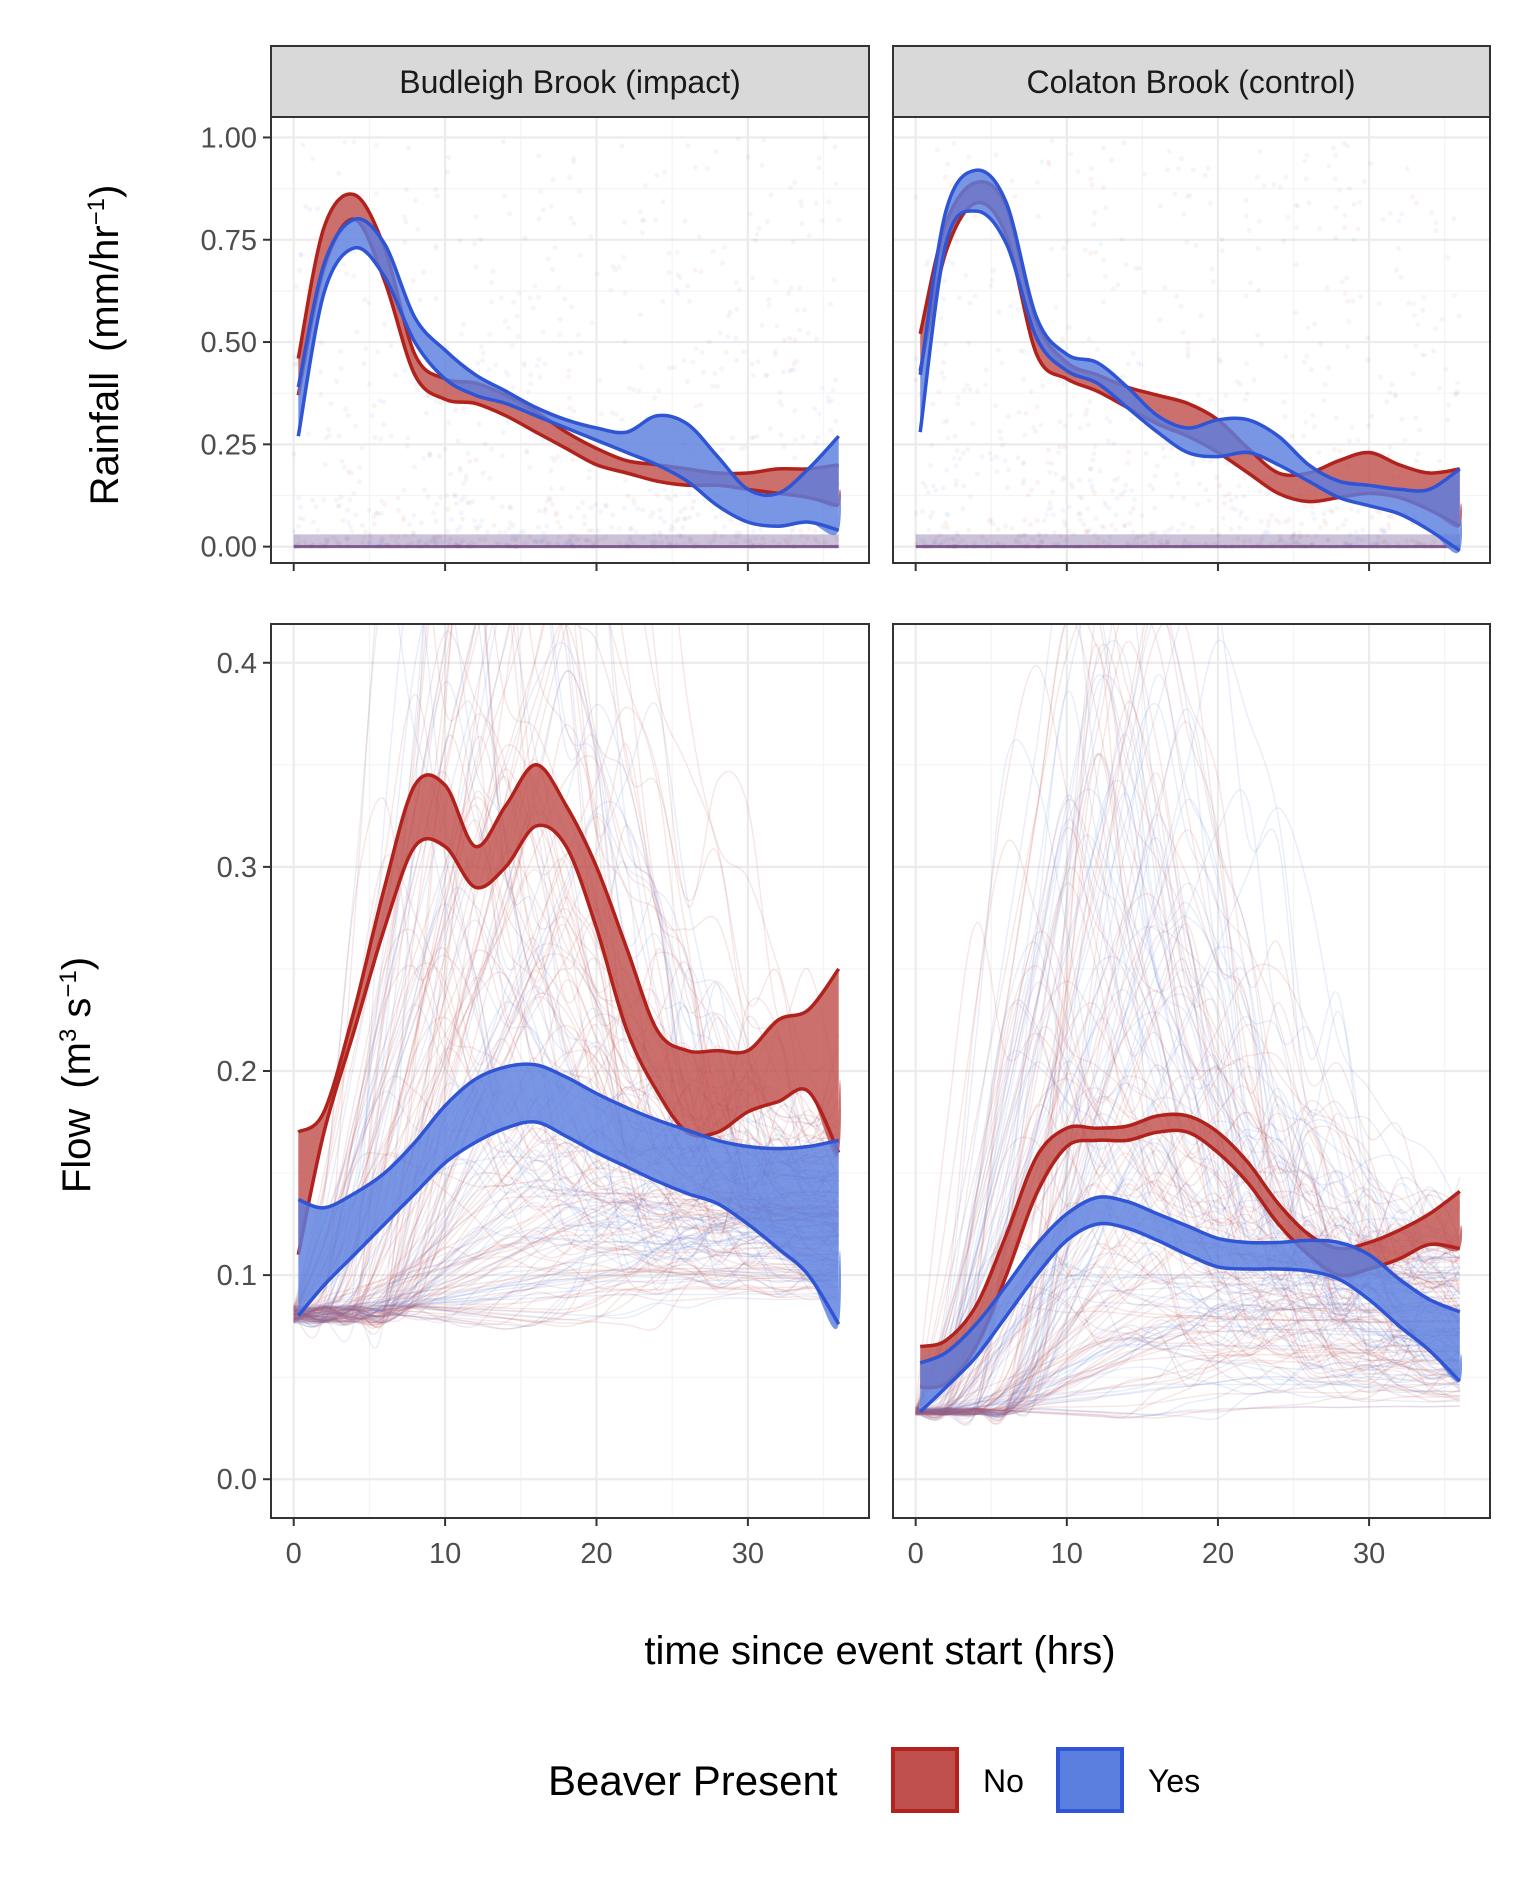 The width and height of the screenshot is (1535, 1889). I want to click on rainfall-axis-main: Rainfall, so click(105, 438).